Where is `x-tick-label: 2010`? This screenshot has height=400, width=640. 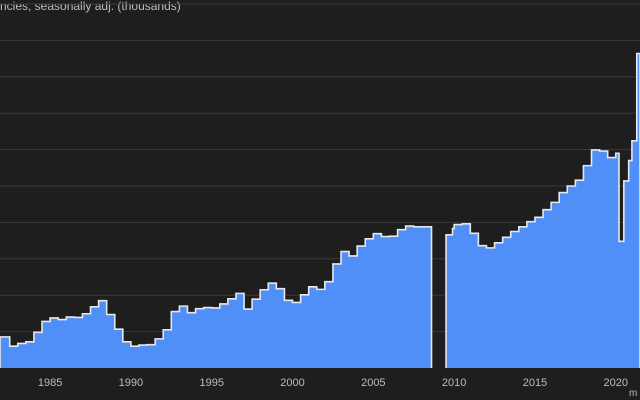 x-tick-label: 2010 is located at coordinates (454, 383).